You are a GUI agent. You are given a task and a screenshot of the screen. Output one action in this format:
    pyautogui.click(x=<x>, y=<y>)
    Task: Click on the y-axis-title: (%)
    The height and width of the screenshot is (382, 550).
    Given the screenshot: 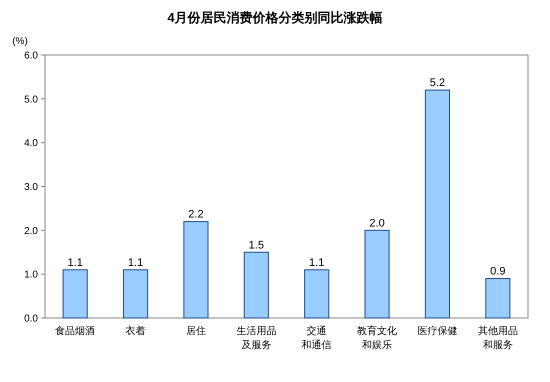 What is the action you would take?
    pyautogui.click(x=20, y=41)
    